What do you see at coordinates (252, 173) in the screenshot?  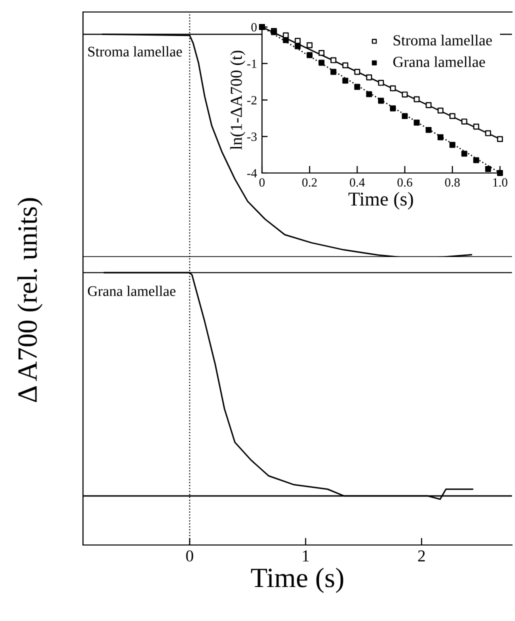 I see `y-tick-label: -4` at bounding box center [252, 173].